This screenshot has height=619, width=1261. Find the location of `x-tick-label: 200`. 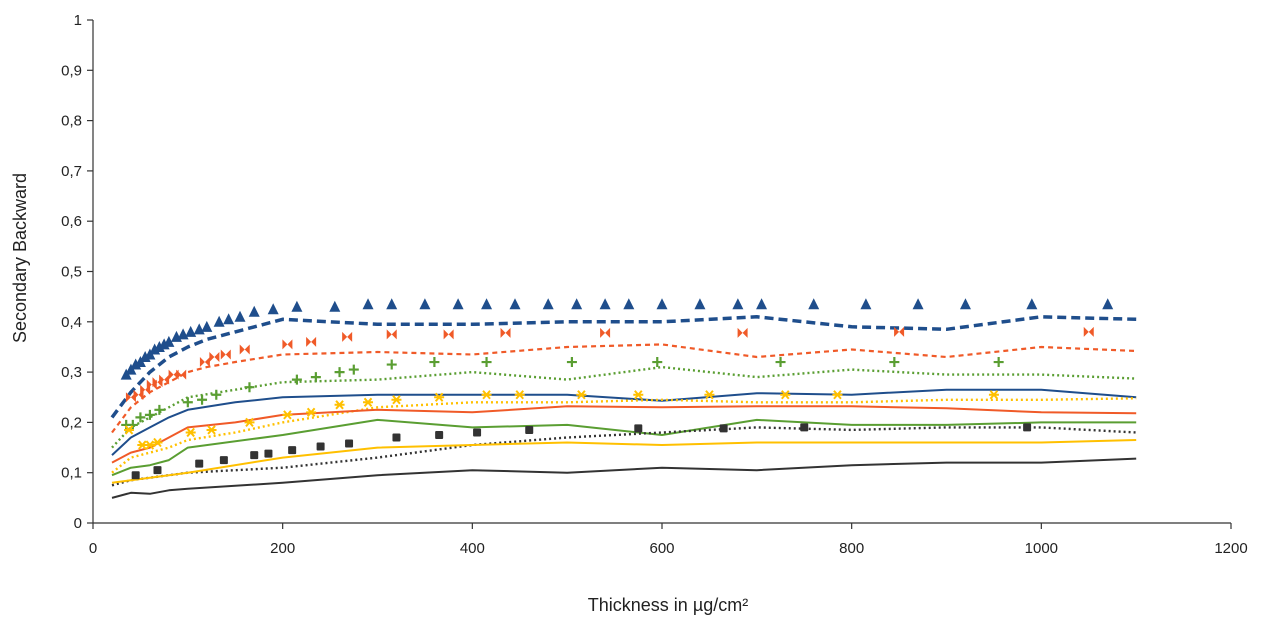

x-tick-label: 200 is located at coordinates (282, 548).